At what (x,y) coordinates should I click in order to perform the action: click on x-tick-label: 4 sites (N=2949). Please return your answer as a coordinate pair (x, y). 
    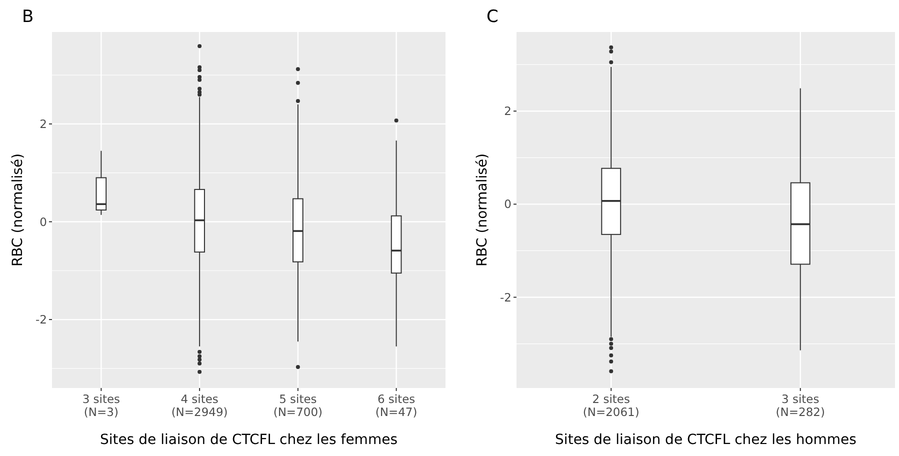
    Looking at the image, I should click on (199, 405).